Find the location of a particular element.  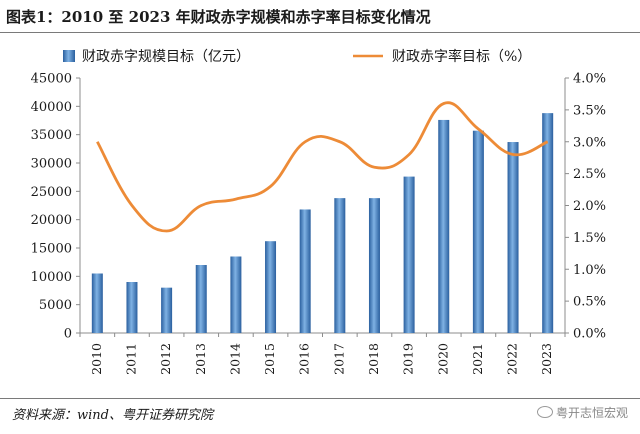

left-tick-label: 20000 is located at coordinates (51, 220).